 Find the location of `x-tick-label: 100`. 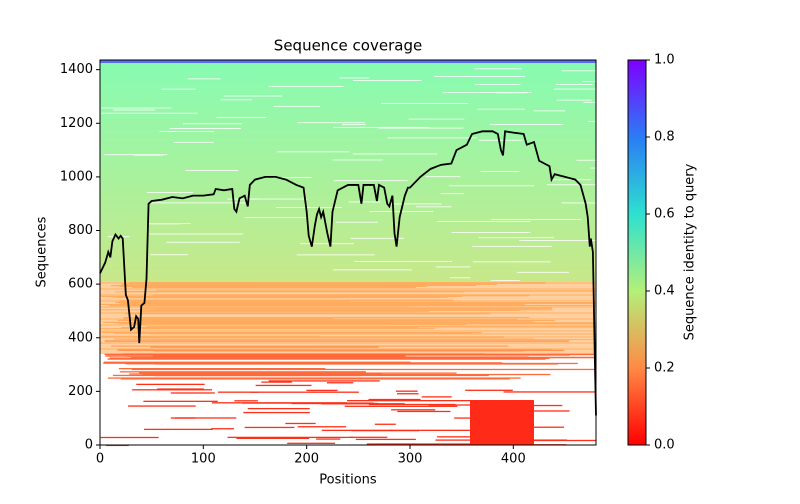

x-tick-label: 100 is located at coordinates (203, 459).